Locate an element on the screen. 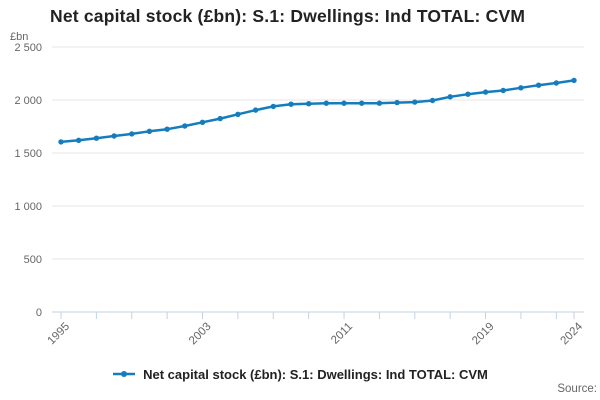 The height and width of the screenshot is (400, 600). x-tick-label: 2024 is located at coordinates (572, 333).